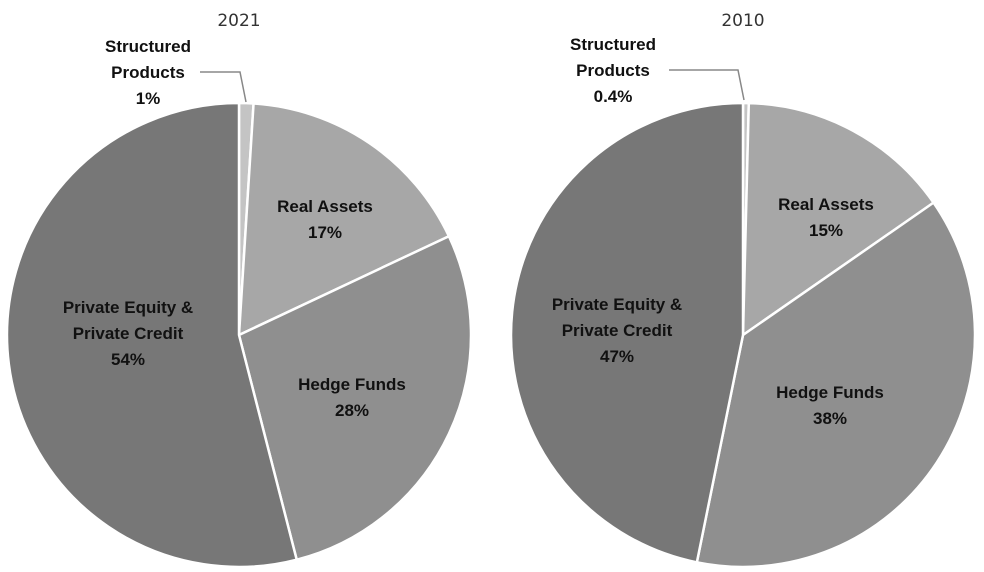  Describe the element at coordinates (613, 96) in the screenshot. I see `slice-value-label: 0.4%` at that location.